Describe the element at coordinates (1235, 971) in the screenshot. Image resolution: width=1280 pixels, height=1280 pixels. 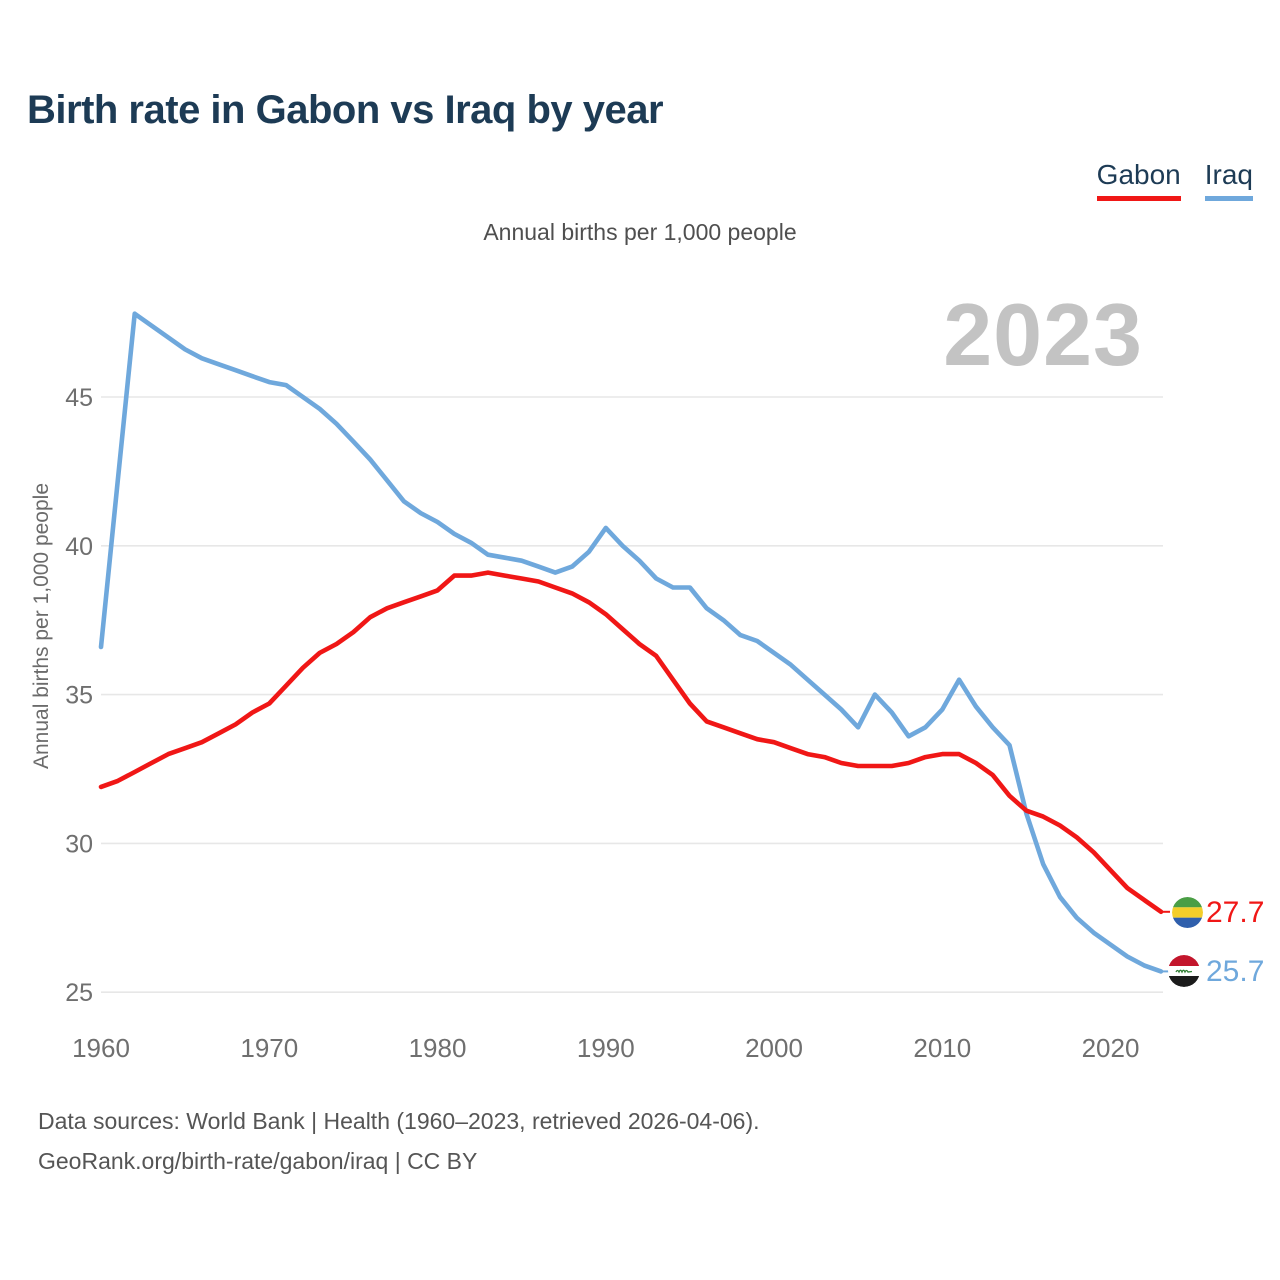
I see `iraq-end-value: 25.7` at that location.